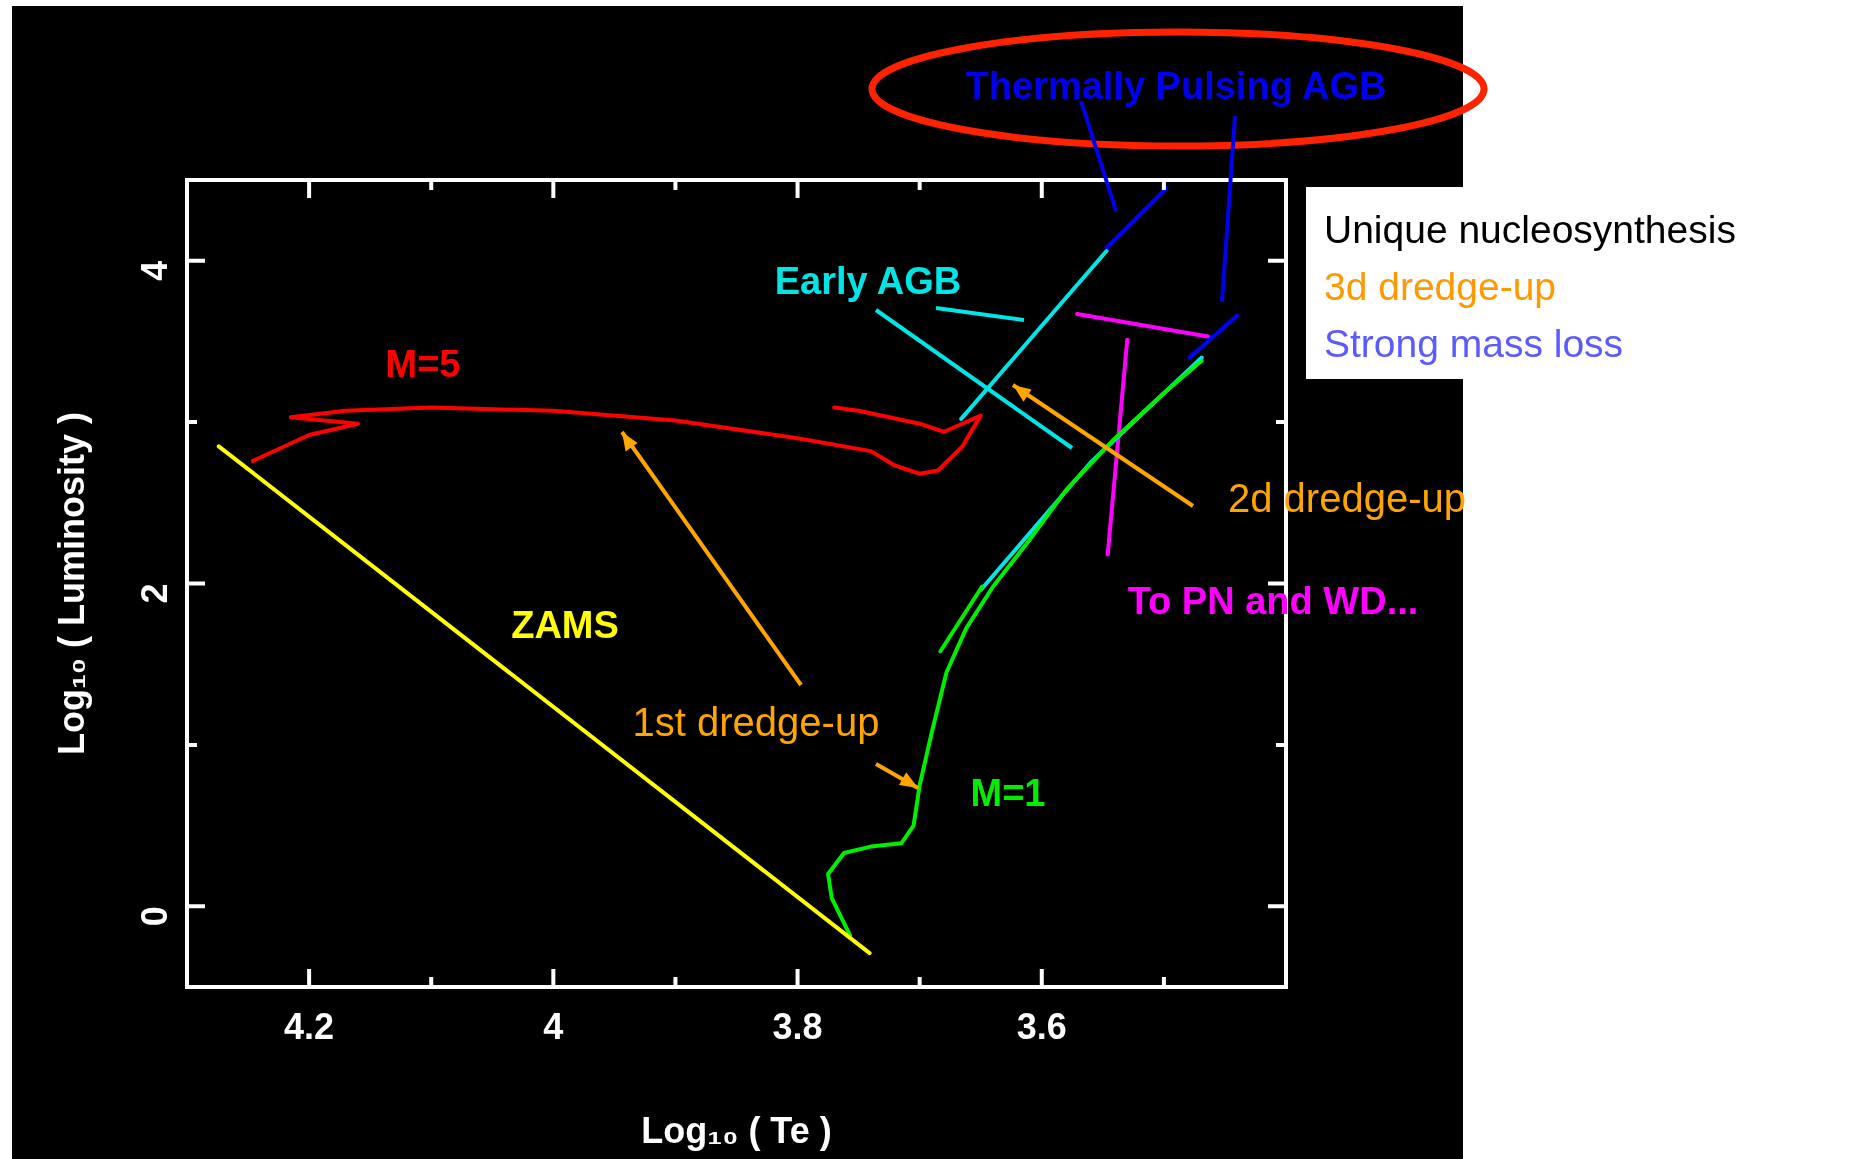 This screenshot has width=1857, height=1159. I want to click on x-axis-title: Log₁₀ ( Te ), so click(736, 1131).